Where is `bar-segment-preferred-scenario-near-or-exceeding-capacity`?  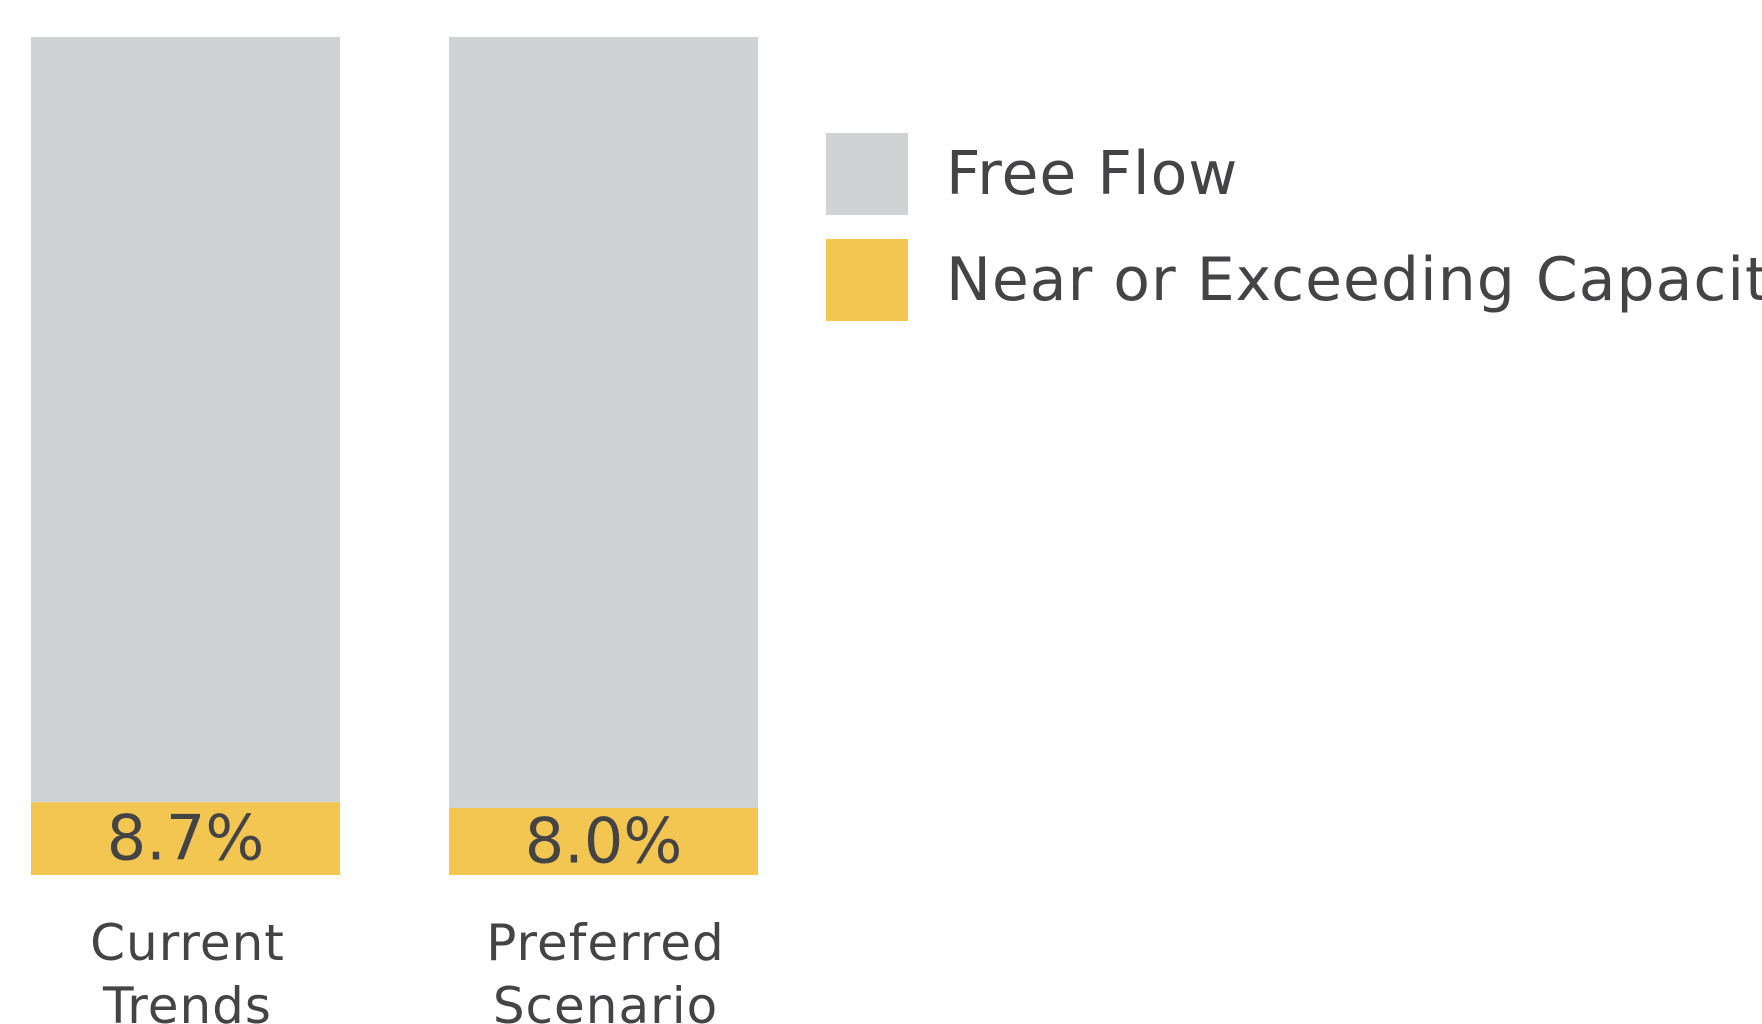 bar-segment-preferred-scenario-near-or-exceeding-capacity is located at coordinates (603, 841).